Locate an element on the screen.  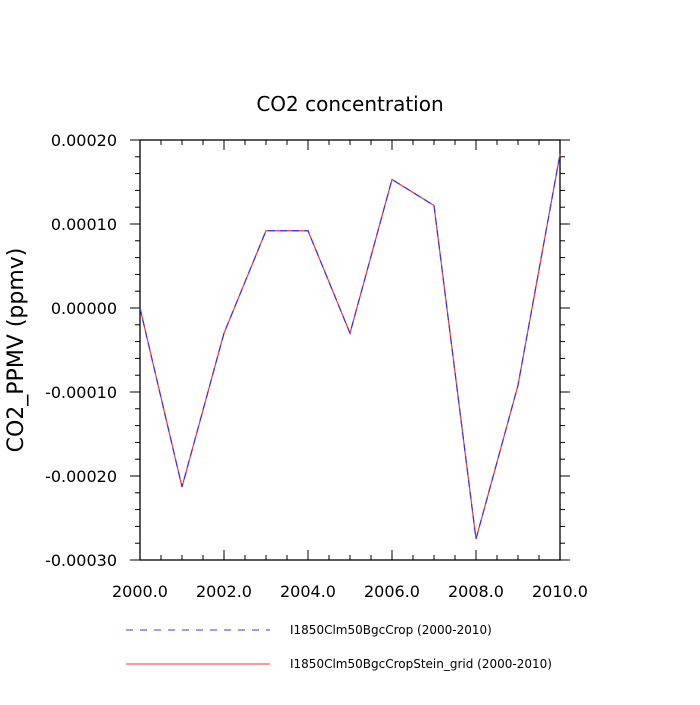
x-tick-label: 2000.0 is located at coordinates (140, 591).